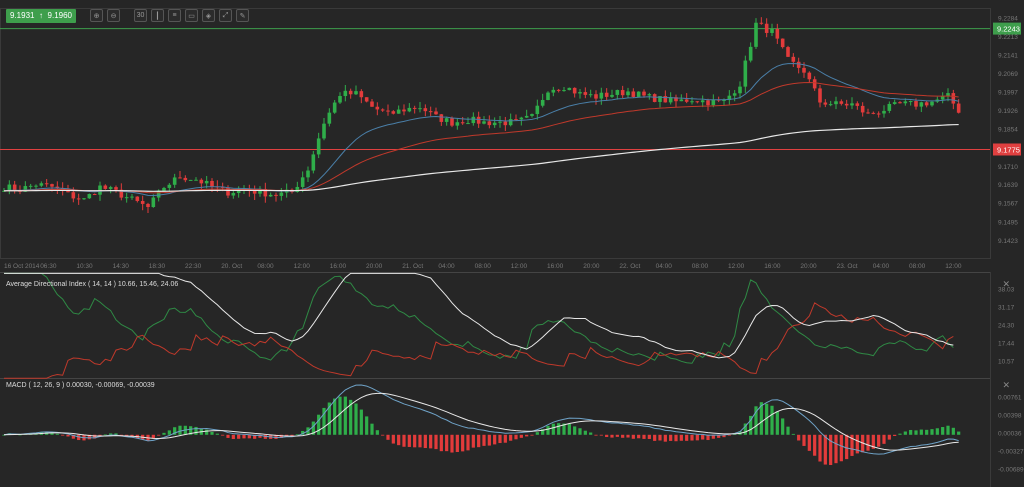  Describe the element at coordinates (1011, 452) in the screenshot. I see `macd-tick: -0.00327` at that location.